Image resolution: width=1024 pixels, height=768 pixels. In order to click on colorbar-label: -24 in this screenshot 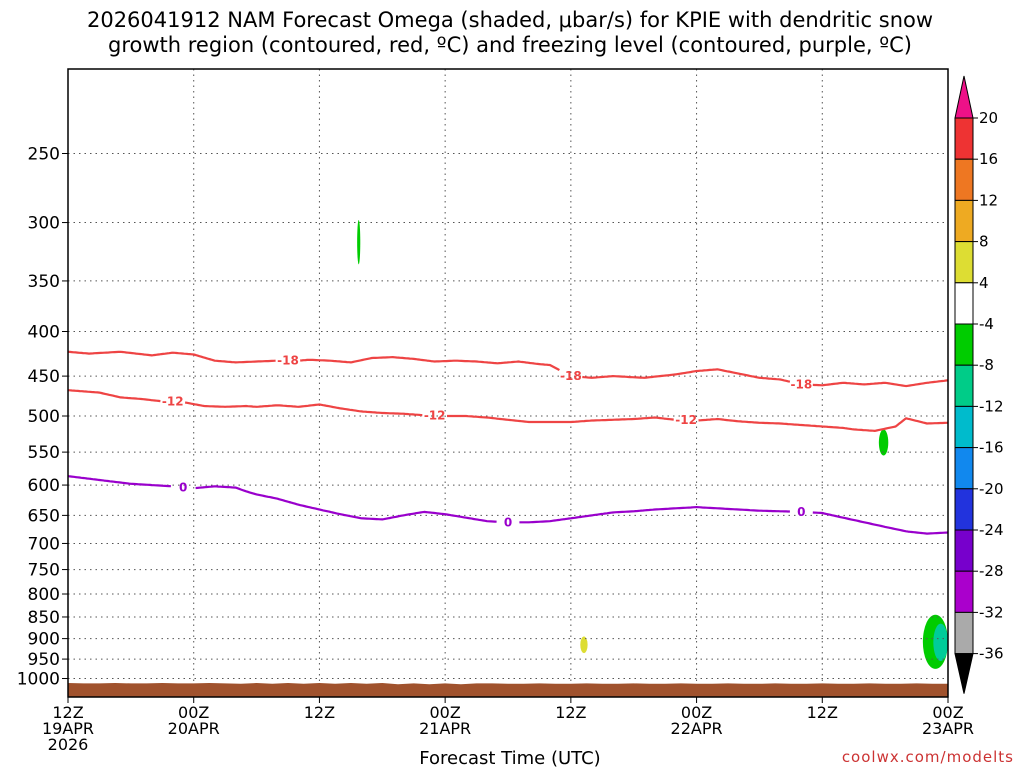, I will do `click(991, 530)`.